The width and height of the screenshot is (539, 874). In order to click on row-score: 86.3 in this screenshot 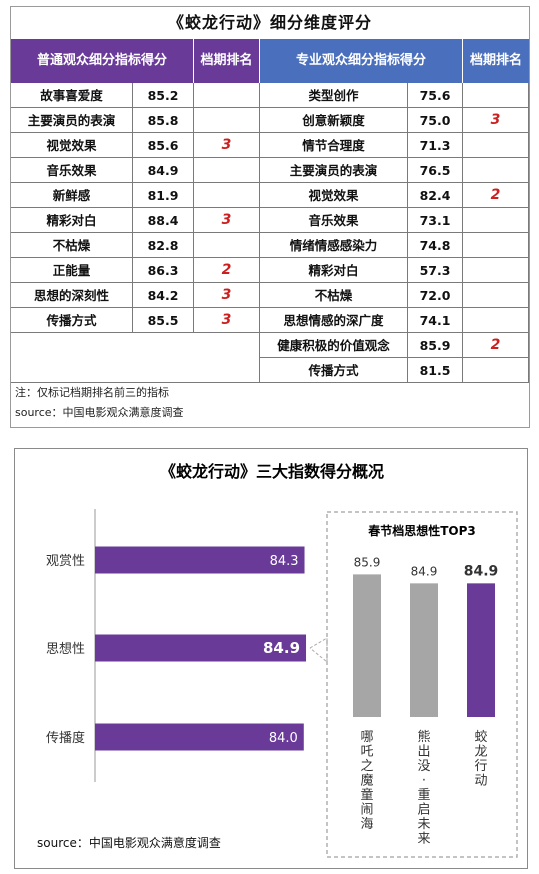, I will do `click(163, 270)`.